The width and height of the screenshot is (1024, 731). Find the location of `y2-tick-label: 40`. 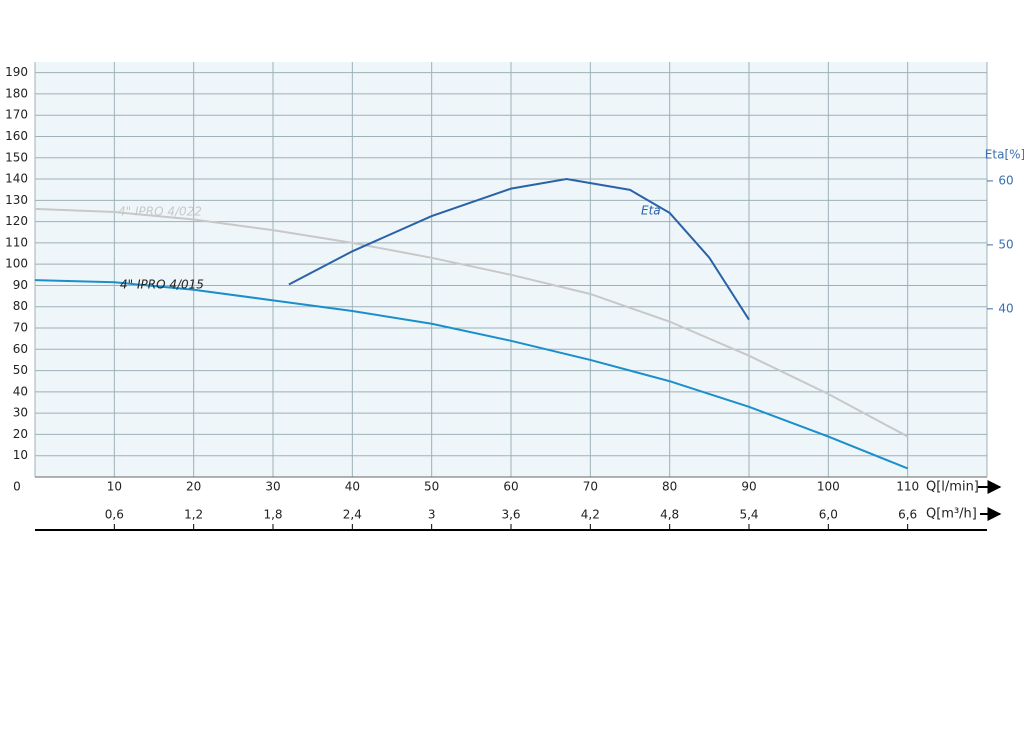

y2-tick-label: 40 is located at coordinates (1005, 308).